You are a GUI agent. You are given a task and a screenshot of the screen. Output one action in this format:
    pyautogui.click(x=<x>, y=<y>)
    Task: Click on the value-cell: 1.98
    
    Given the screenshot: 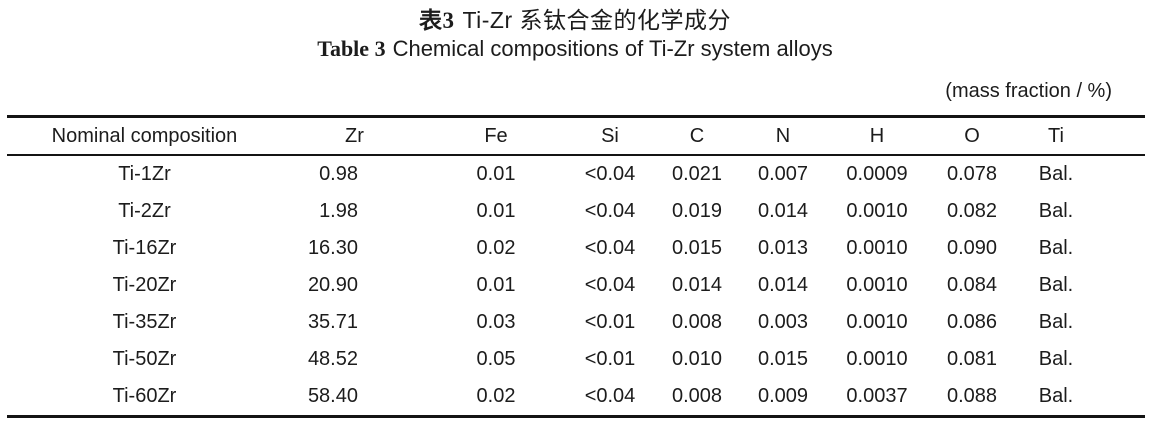 What is the action you would take?
    pyautogui.click(x=338, y=211)
    